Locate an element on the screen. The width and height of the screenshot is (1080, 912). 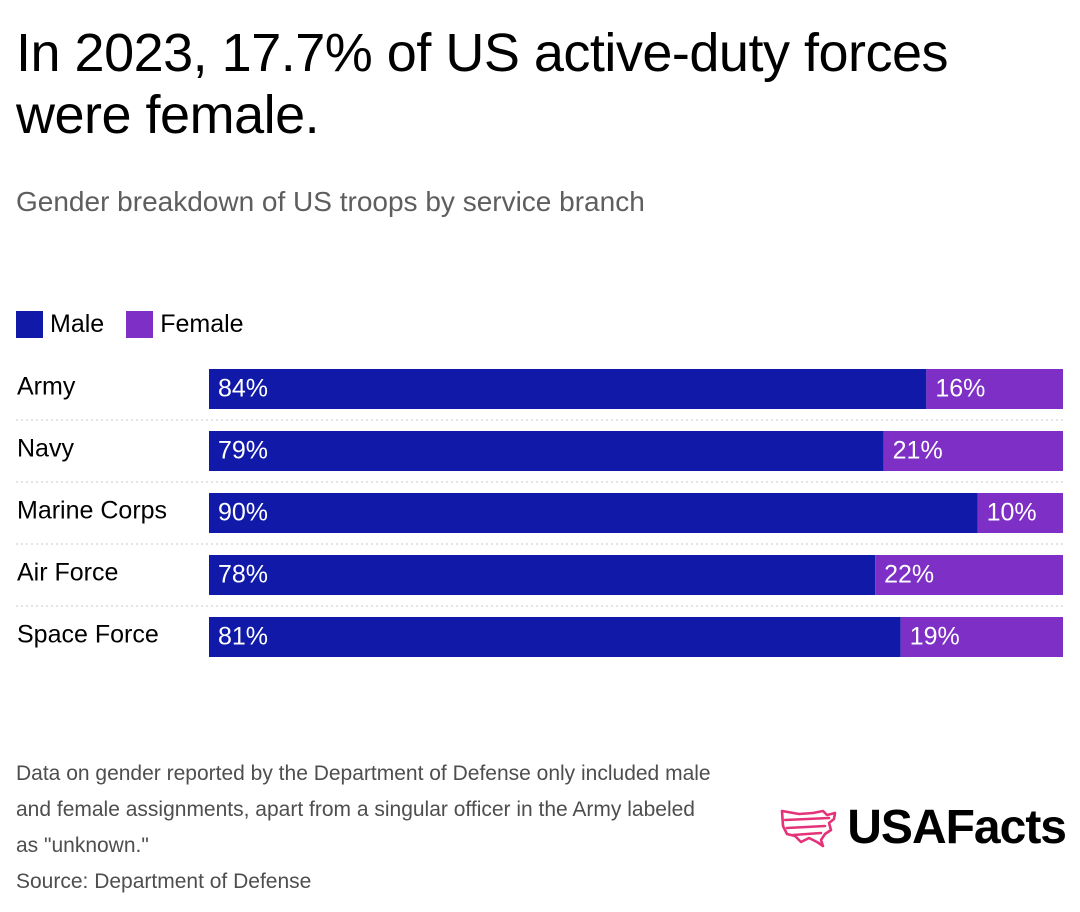
logo-text: USAFacts is located at coordinates (957, 827).